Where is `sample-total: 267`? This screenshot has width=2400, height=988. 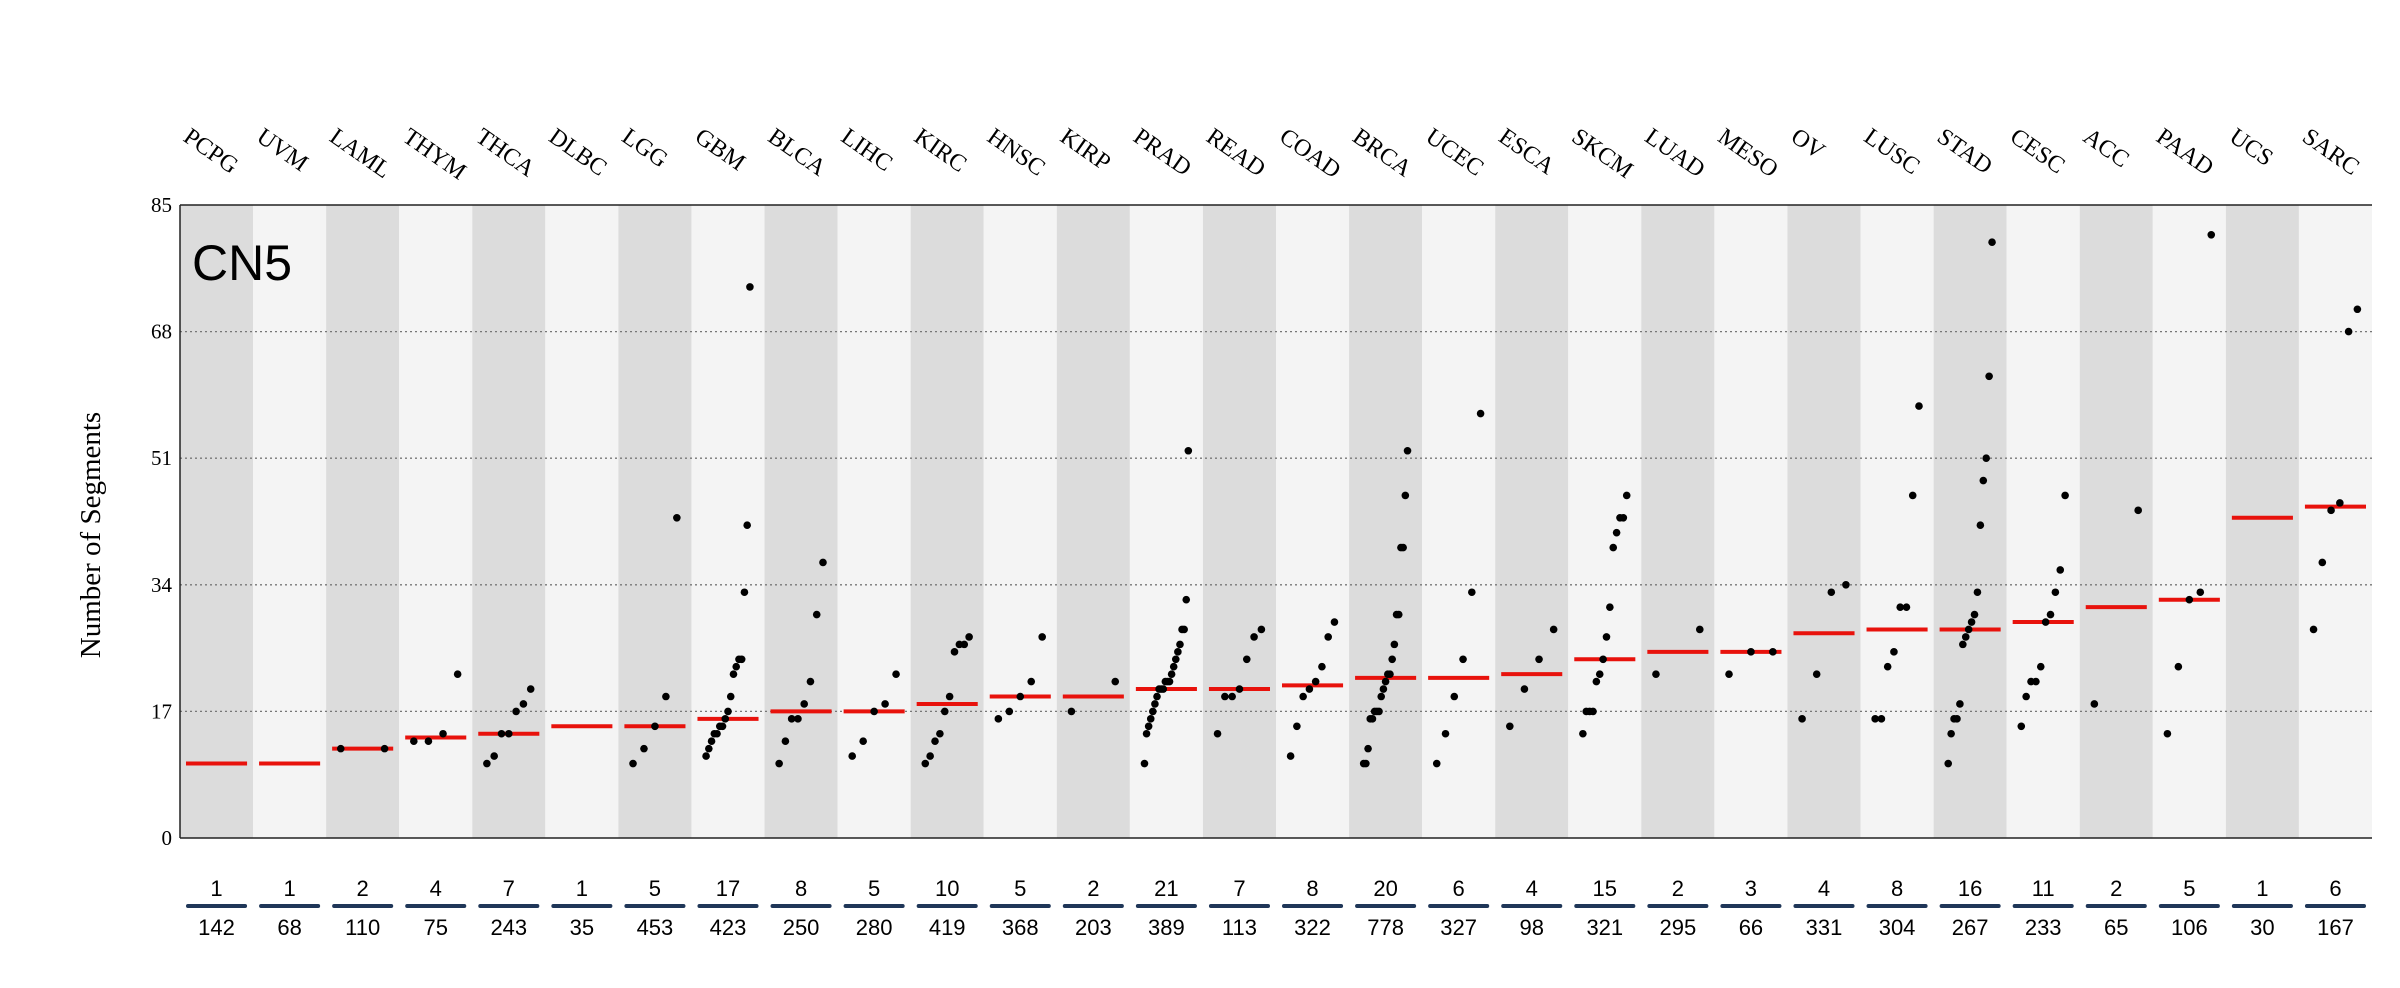 sample-total: 267 is located at coordinates (1970, 927).